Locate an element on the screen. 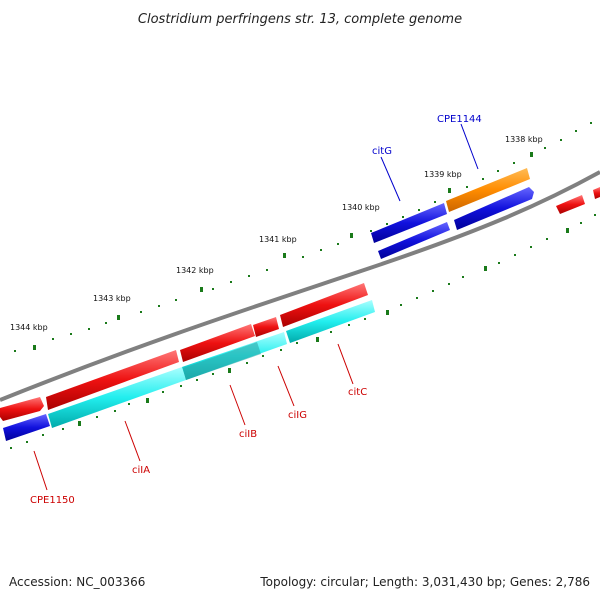  gene-CPE1144 is located at coordinates (488, 190).